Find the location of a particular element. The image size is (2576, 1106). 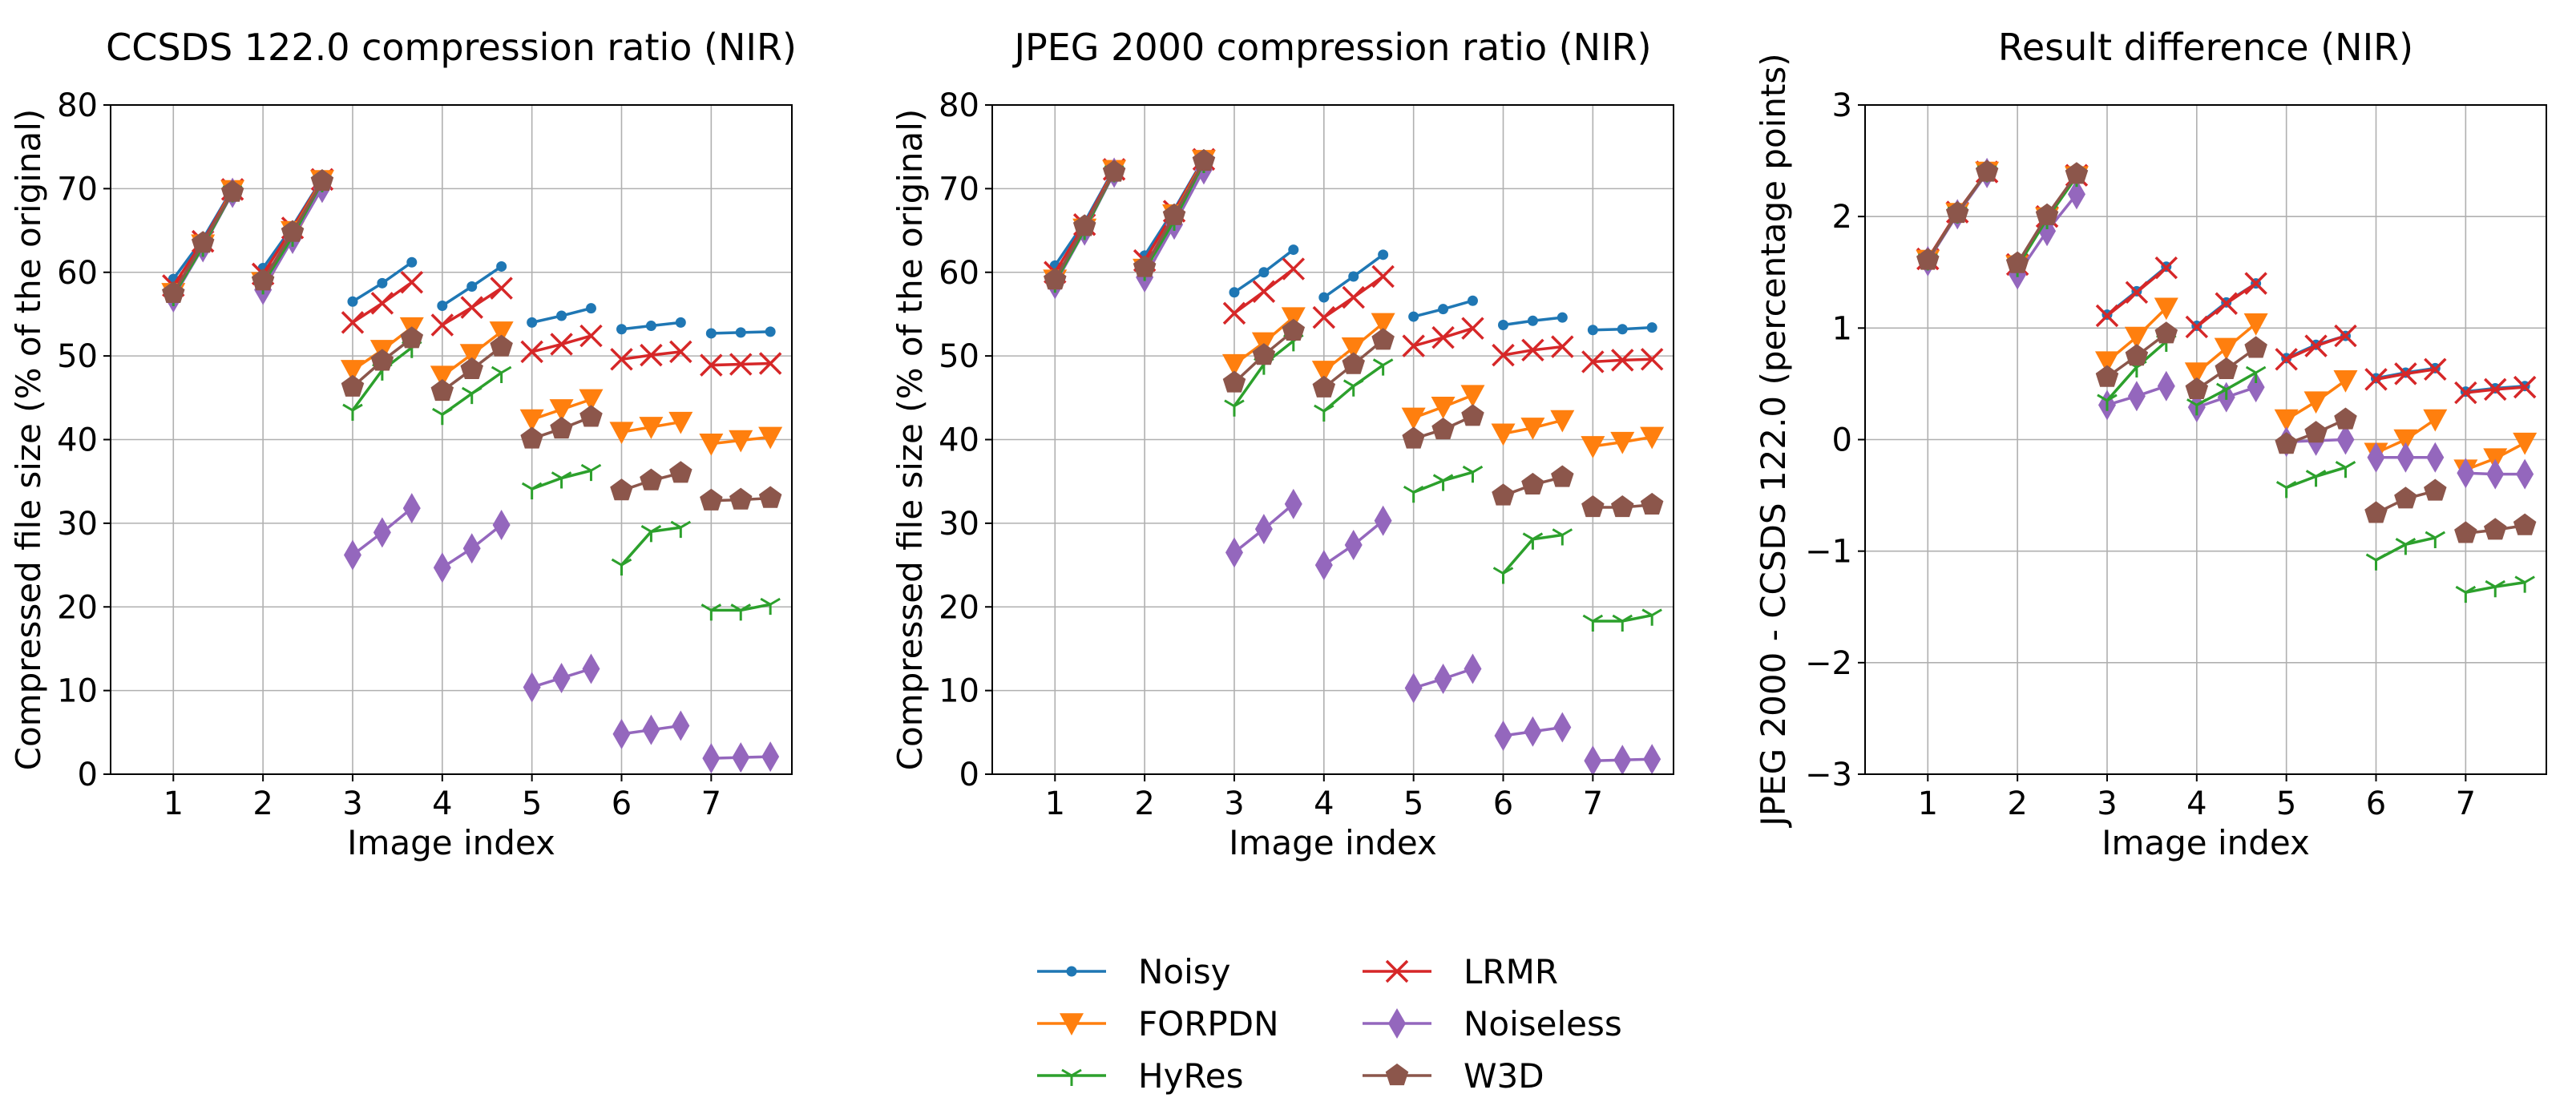

y-tick-label: 50 is located at coordinates (959, 356).